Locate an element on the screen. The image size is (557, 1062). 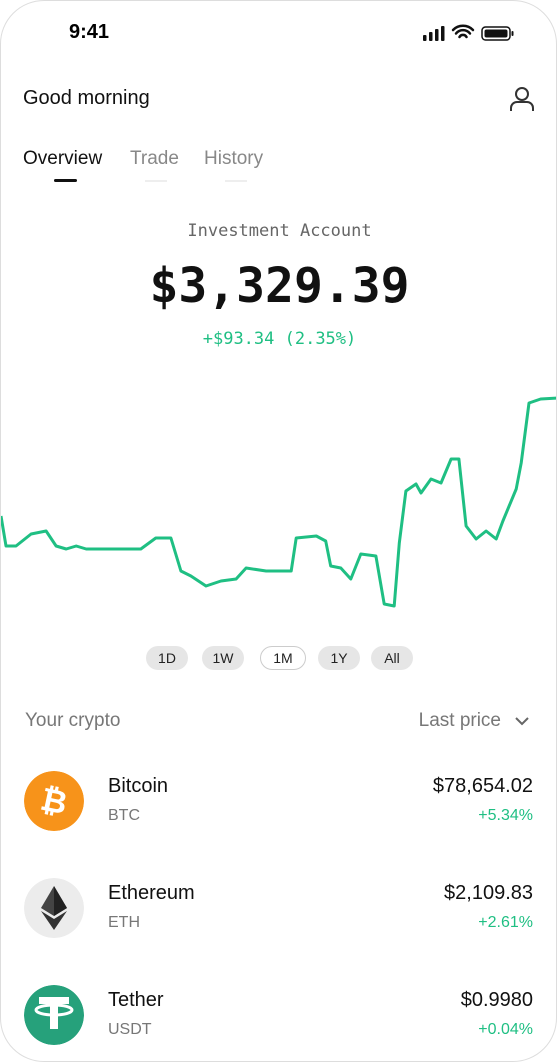
status-icons is located at coordinates (468, 32).